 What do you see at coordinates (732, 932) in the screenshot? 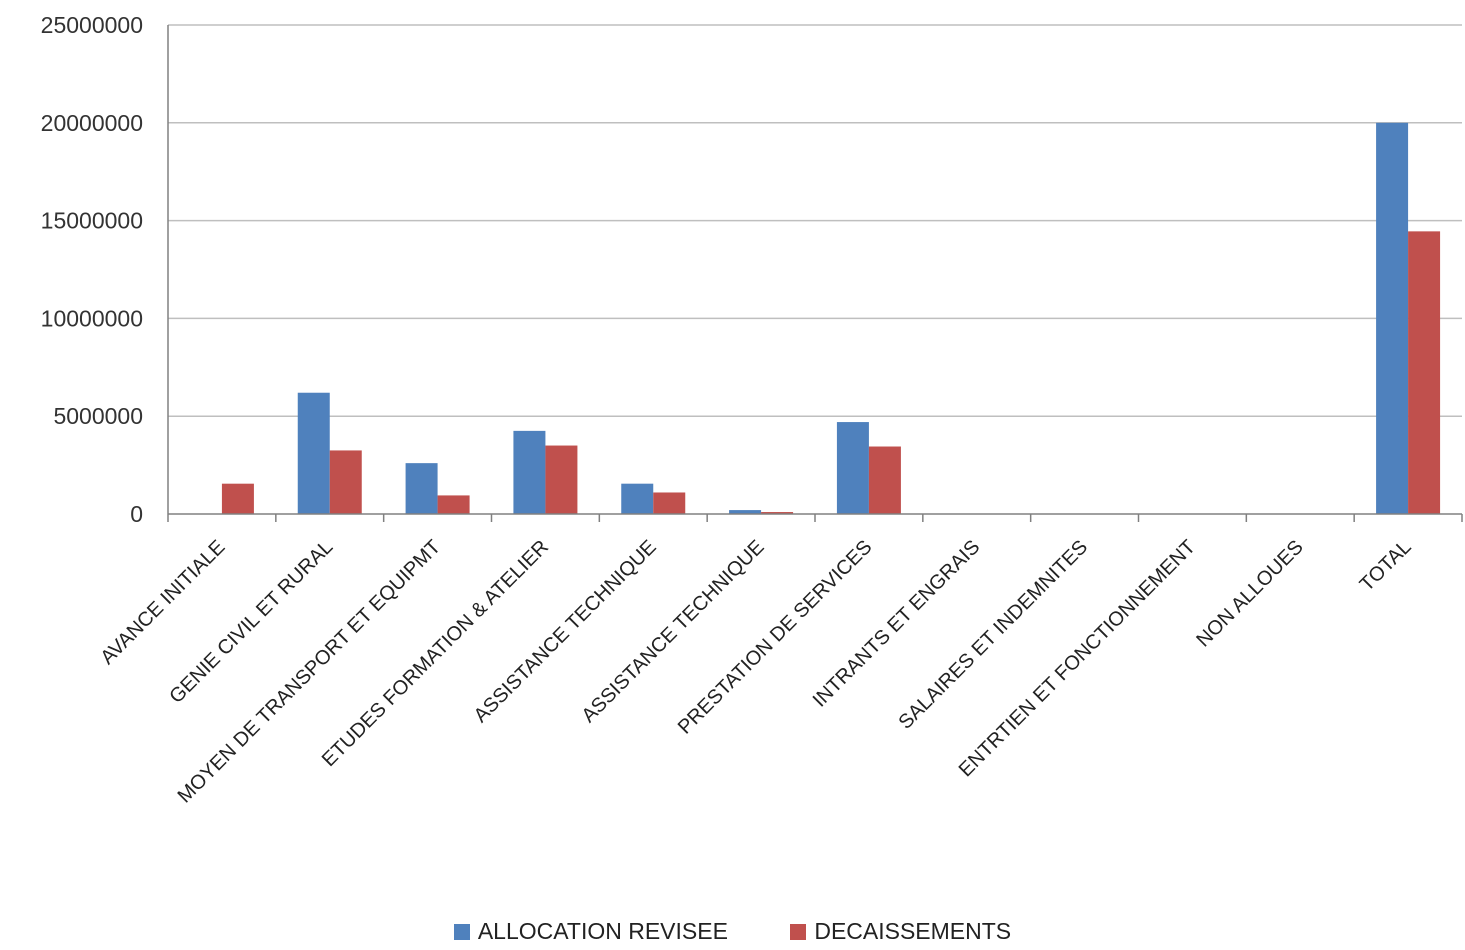
I see `legend: ALLOCATION REVISEE DECAISSEMENTS` at bounding box center [732, 932].